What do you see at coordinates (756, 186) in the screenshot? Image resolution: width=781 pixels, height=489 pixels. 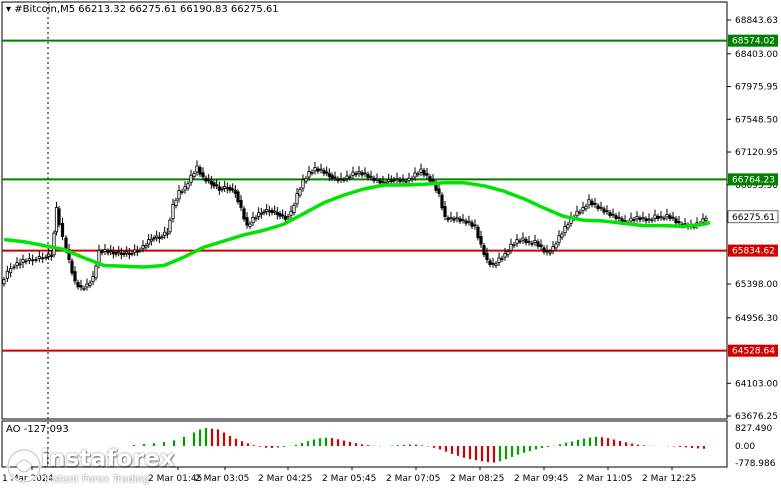 I see `y-tick-label: 66693.30` at bounding box center [756, 186].